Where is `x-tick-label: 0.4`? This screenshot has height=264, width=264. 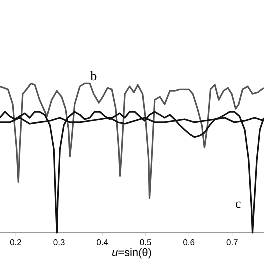
x-tick-label: 0.4 is located at coordinates (102, 243).